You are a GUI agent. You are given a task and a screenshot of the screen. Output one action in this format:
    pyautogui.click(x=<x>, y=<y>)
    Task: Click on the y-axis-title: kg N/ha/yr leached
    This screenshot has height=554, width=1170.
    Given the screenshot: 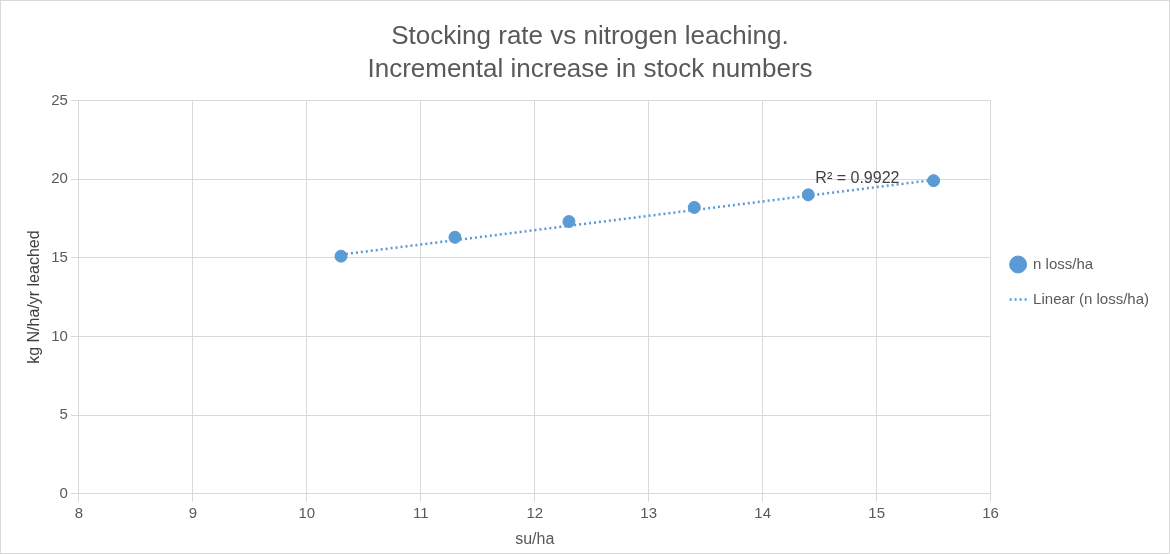 What is the action you would take?
    pyautogui.click(x=34, y=297)
    